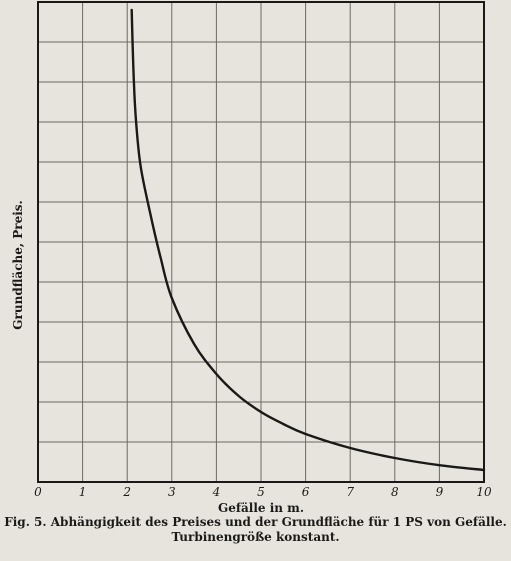 Image resolution: width=511 pixels, height=561 pixels. I want to click on x-tick-label: 4, so click(216, 492).